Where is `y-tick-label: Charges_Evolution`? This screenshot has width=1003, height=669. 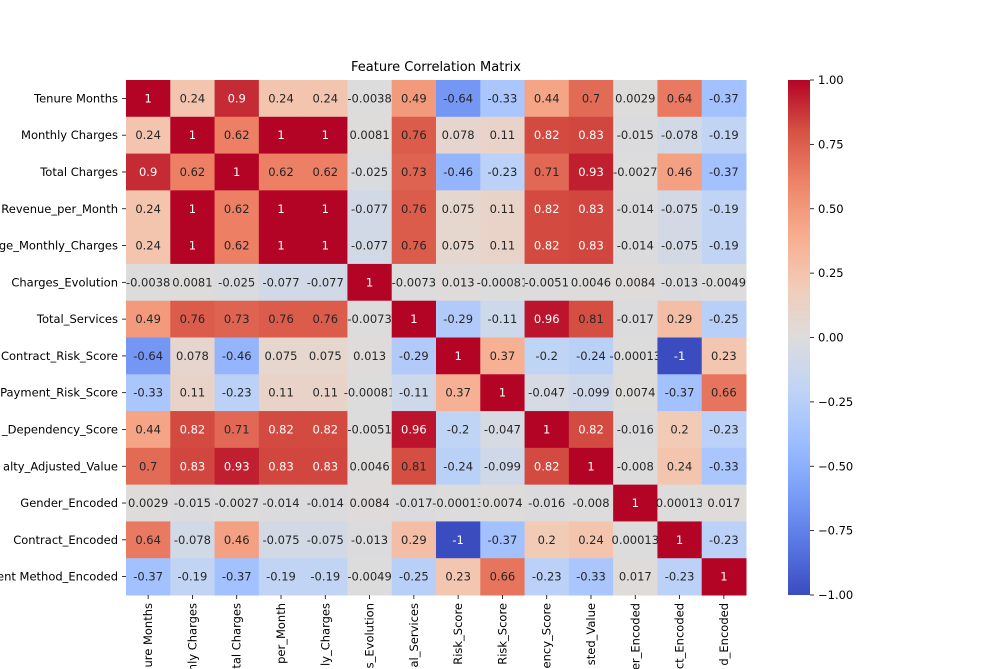 y-tick-label: Charges_Evolution is located at coordinates (64, 282).